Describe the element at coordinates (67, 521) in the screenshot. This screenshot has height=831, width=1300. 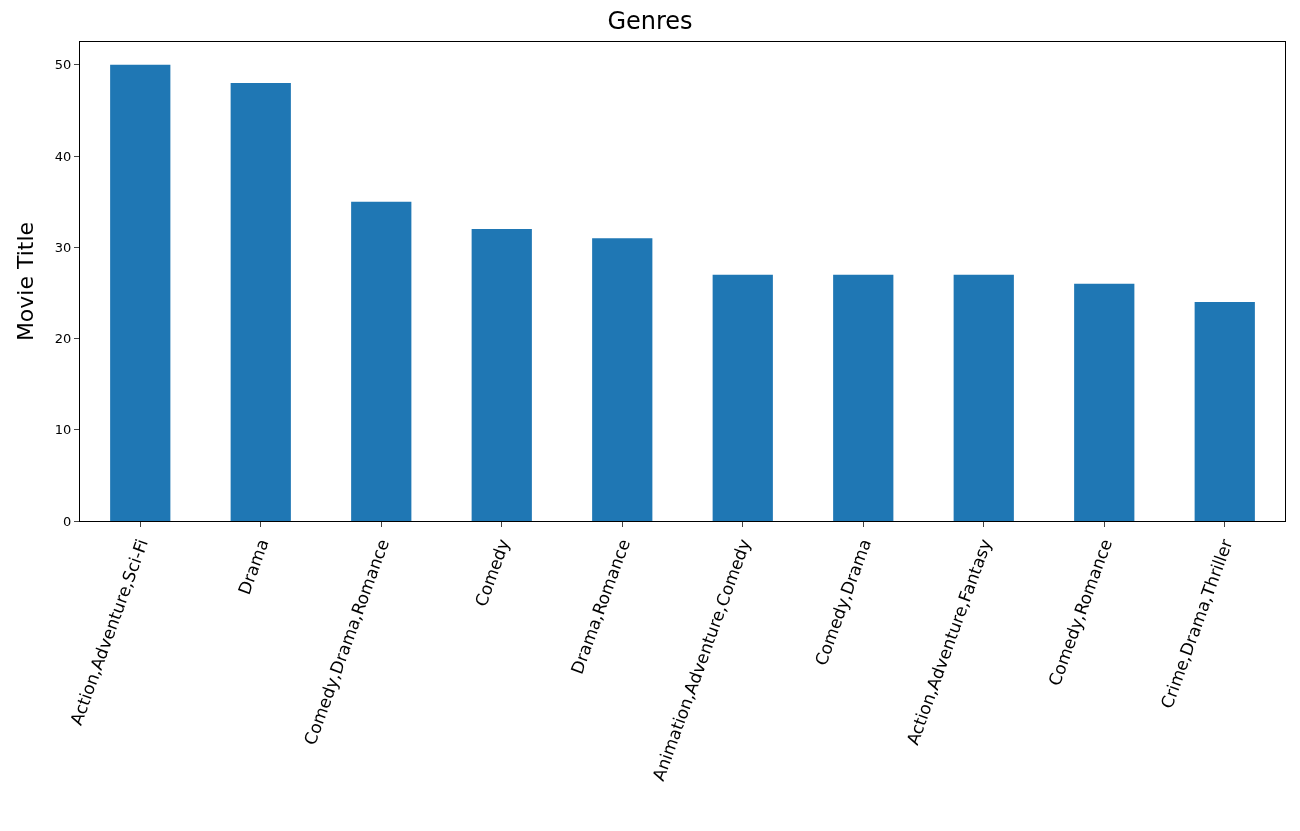
I see `y-tick-label: 0` at that location.